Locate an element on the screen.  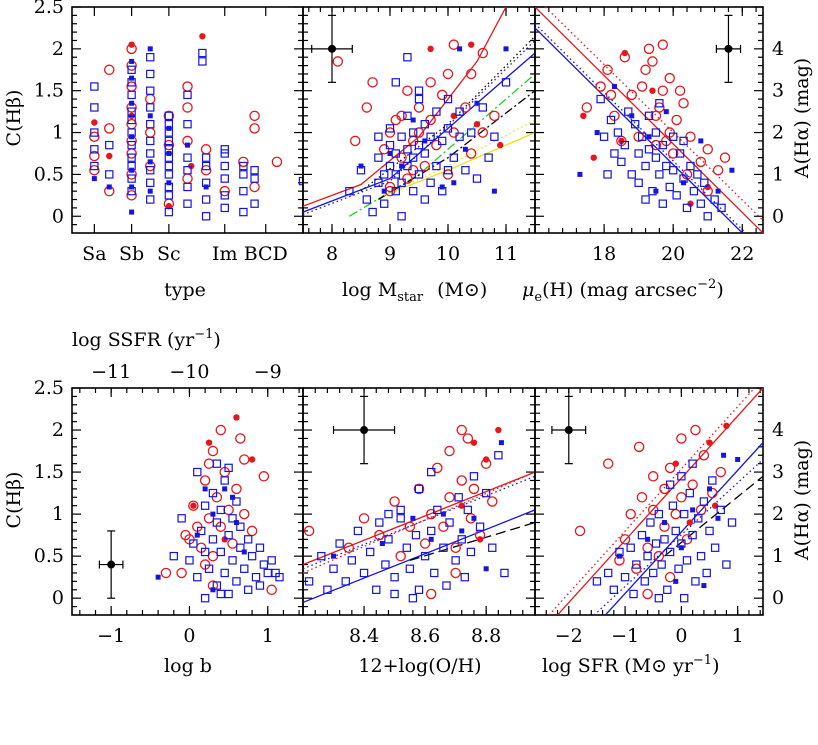
panel-type: Sa Sb Sc Im BCD 0 0.5 1 1.5 2 2.5 is located at coordinates (169, 132).